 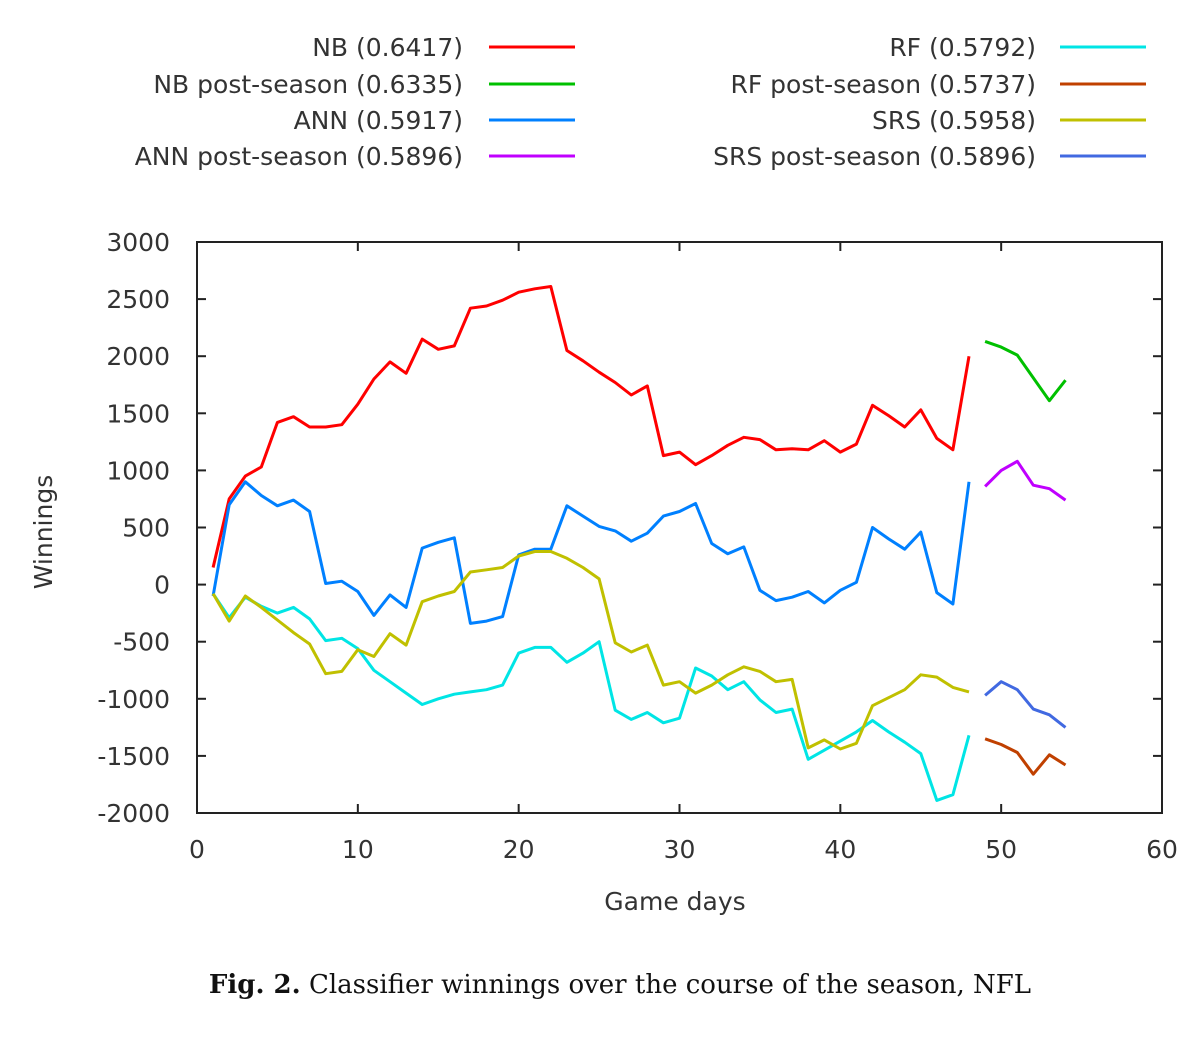 I want to click on y-tick-label: 500, so click(x=146, y=528).